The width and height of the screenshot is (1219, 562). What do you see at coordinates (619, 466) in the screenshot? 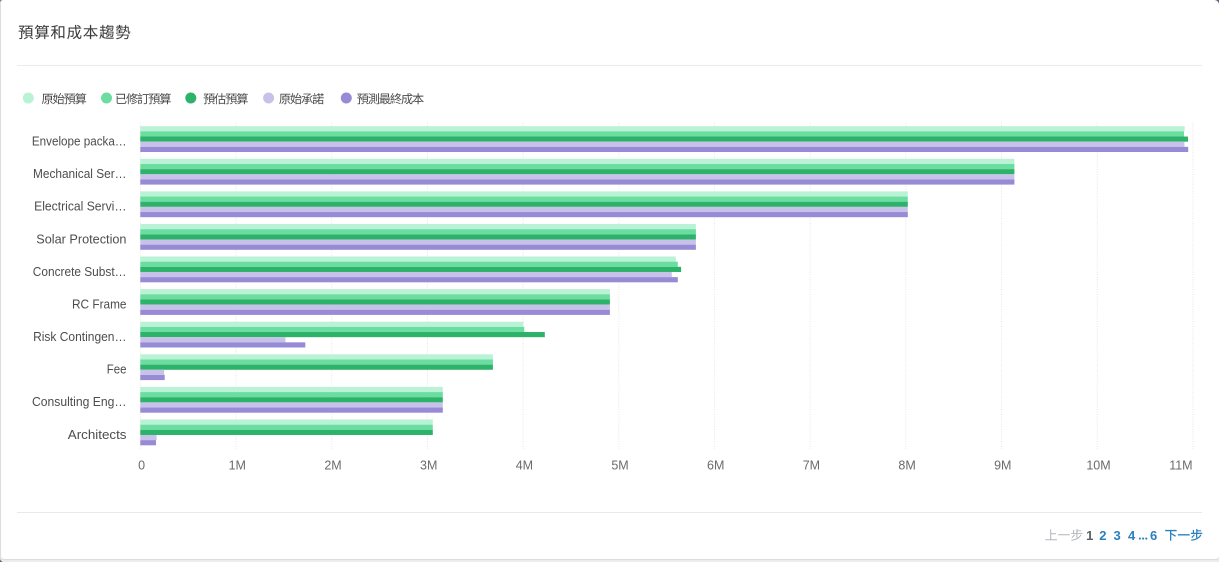
I see `svg-text: 5M` at bounding box center [619, 466].